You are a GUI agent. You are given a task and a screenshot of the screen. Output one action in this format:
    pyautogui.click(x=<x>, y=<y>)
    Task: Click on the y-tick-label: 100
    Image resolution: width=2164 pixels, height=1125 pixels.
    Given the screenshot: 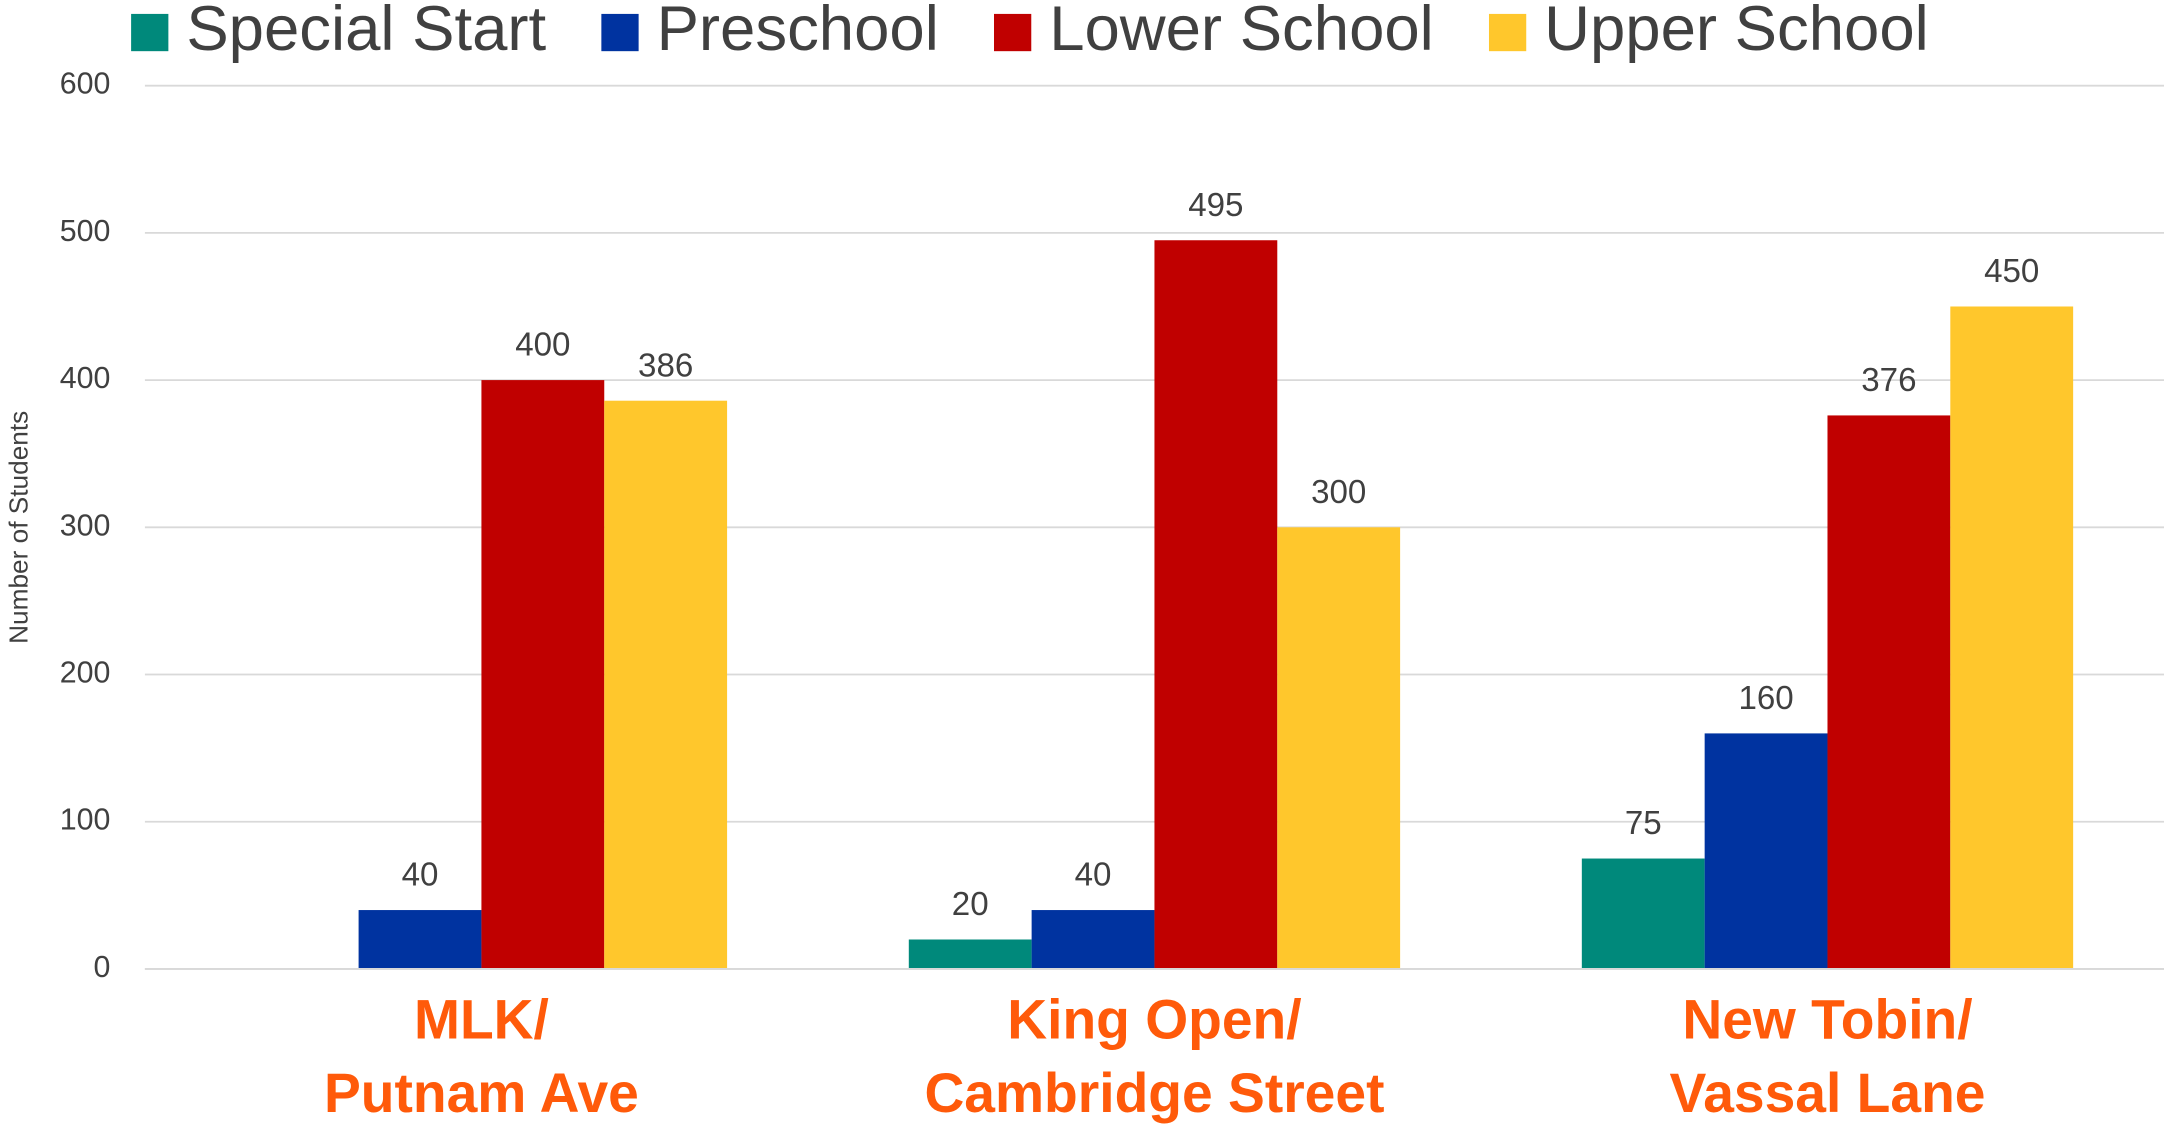 What is the action you would take?
    pyautogui.click(x=85, y=820)
    